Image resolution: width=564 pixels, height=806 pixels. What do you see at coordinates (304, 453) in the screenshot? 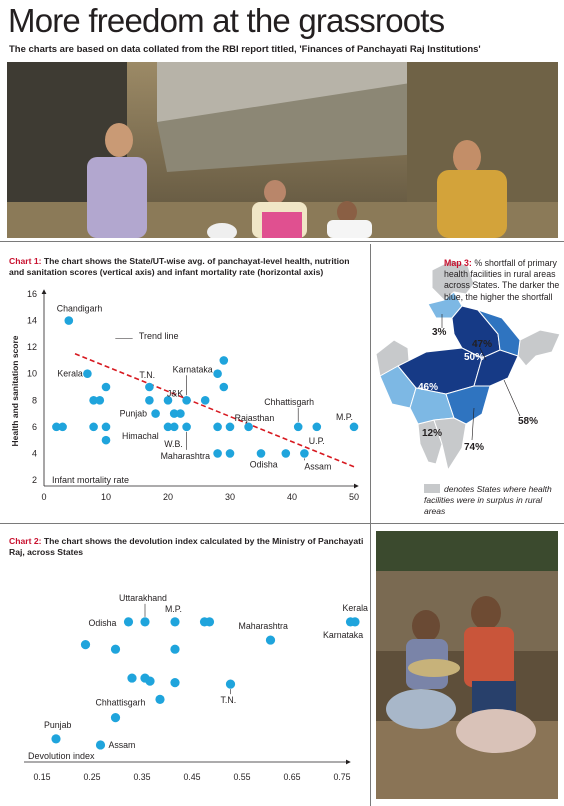
I see `chart1-point-assam` at bounding box center [304, 453].